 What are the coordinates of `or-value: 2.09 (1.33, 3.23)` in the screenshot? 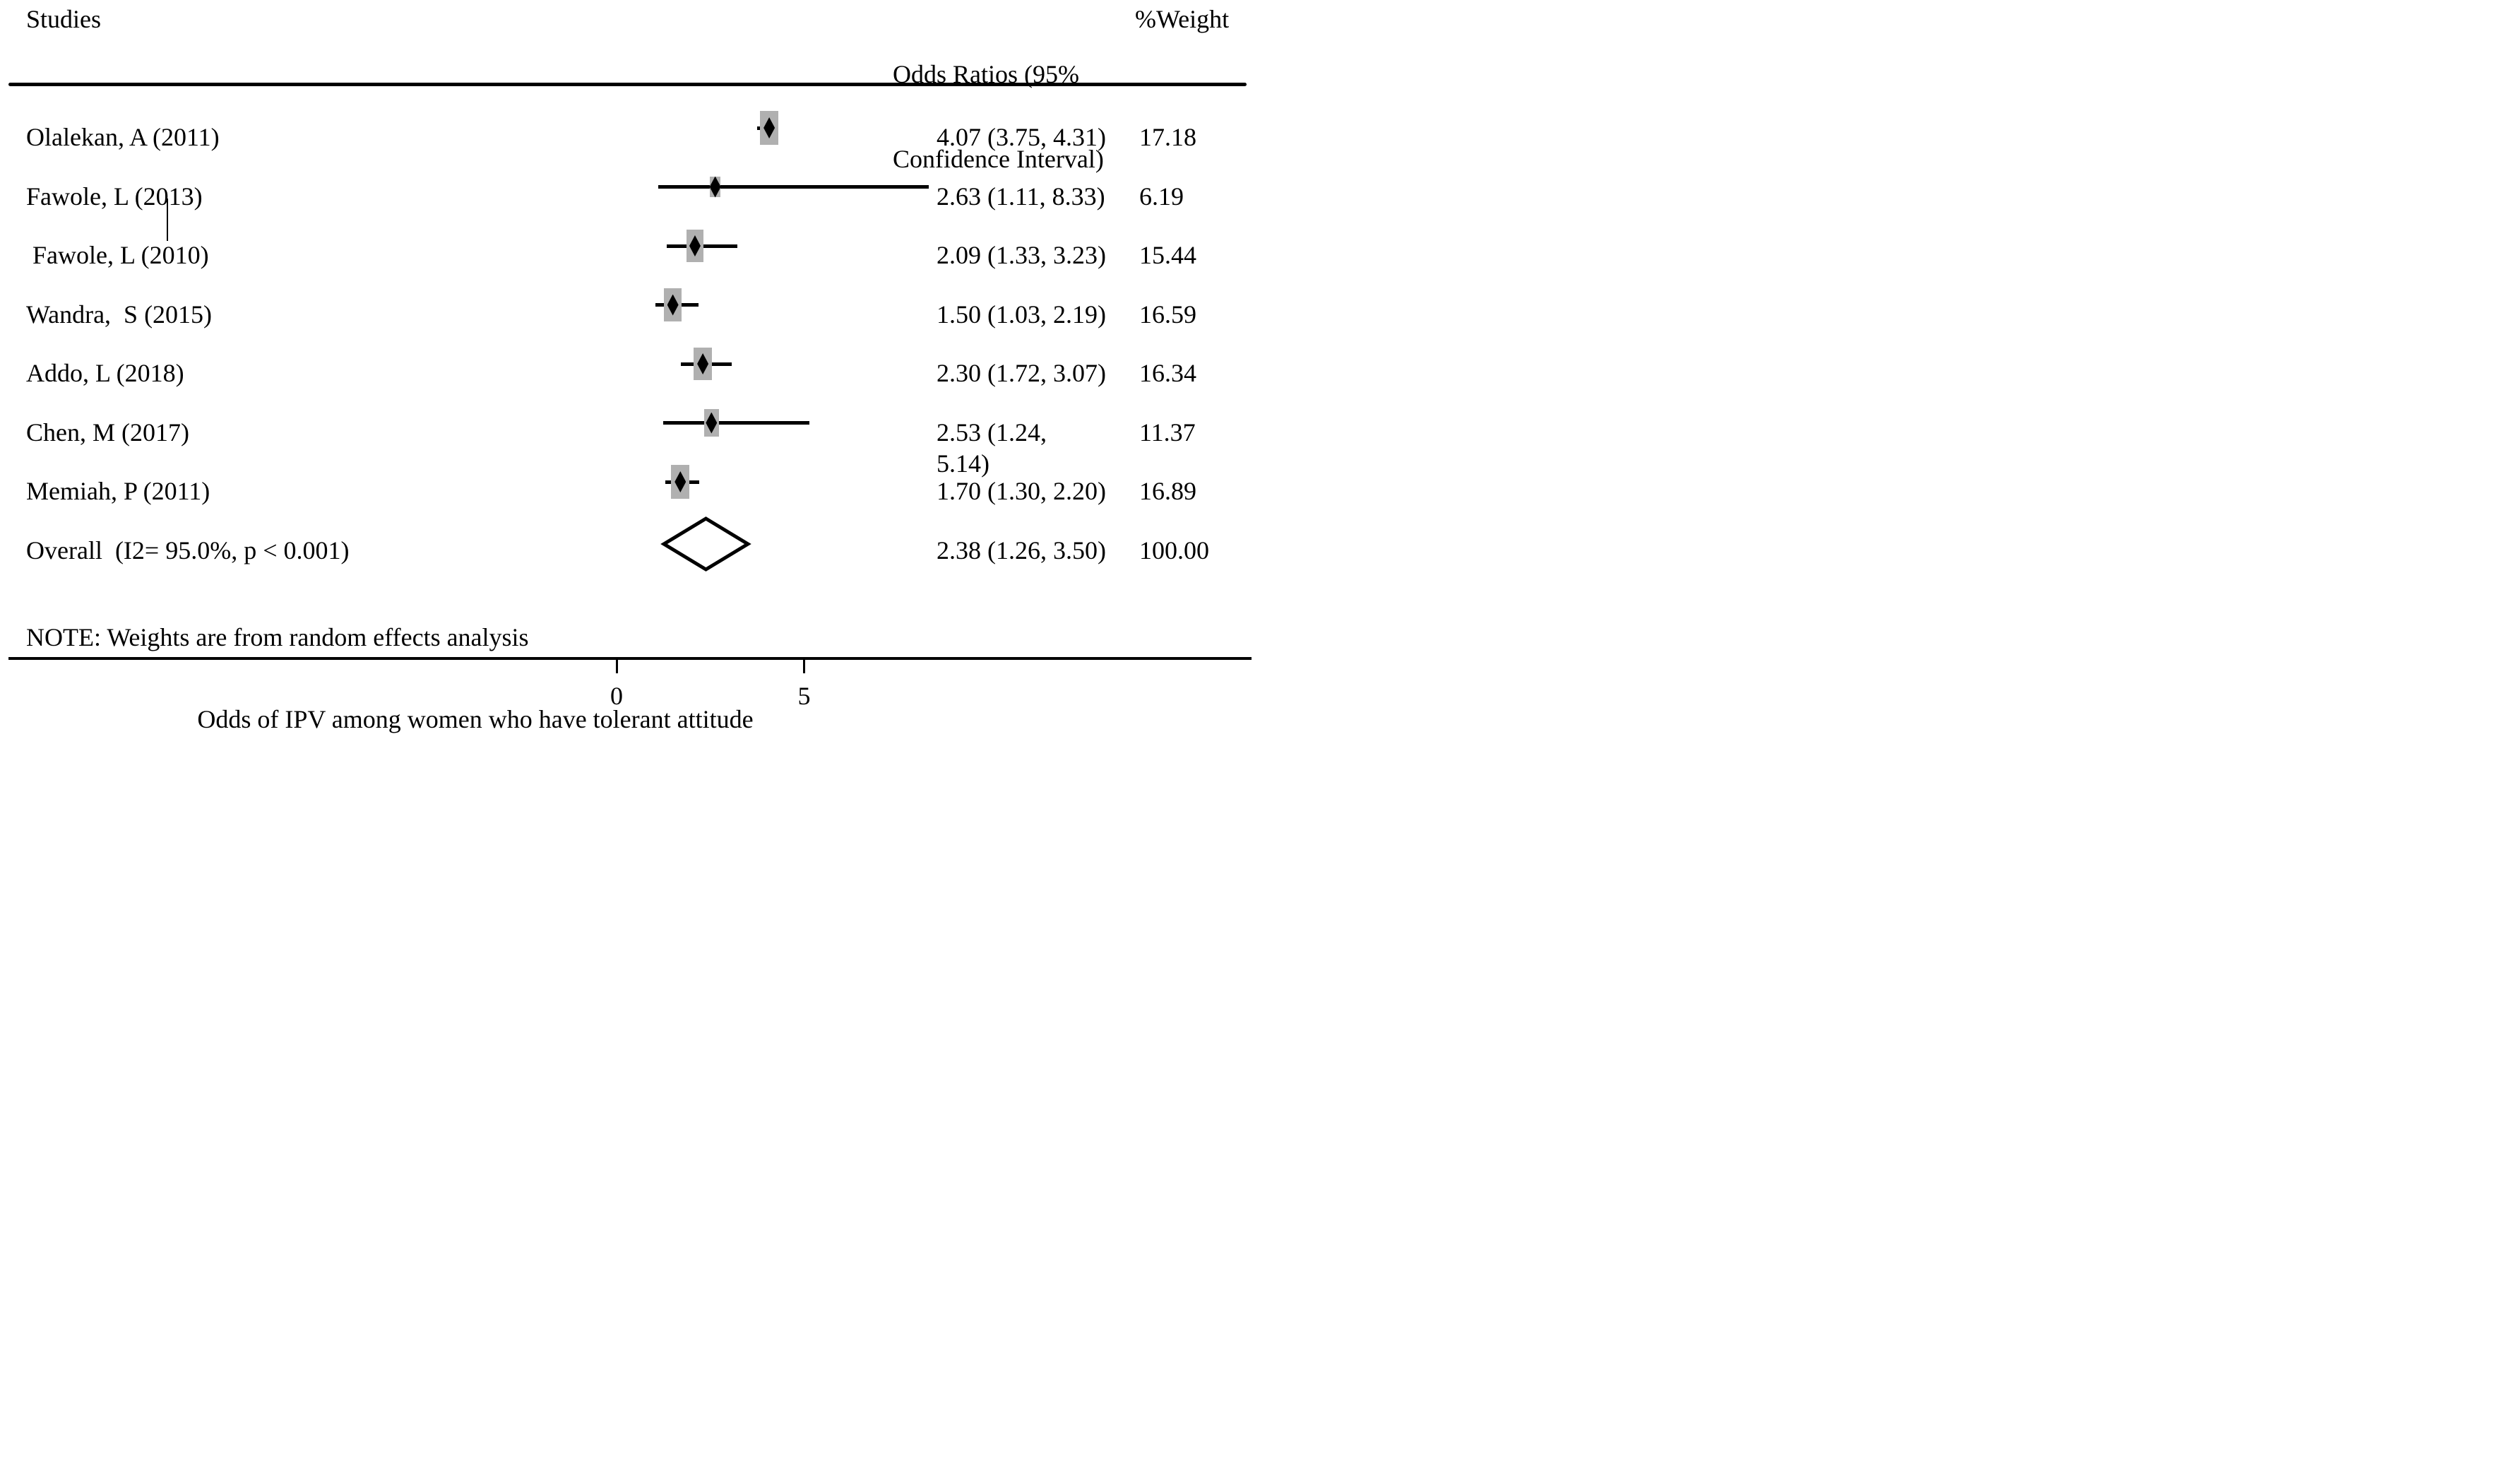 It's located at (1021, 256).